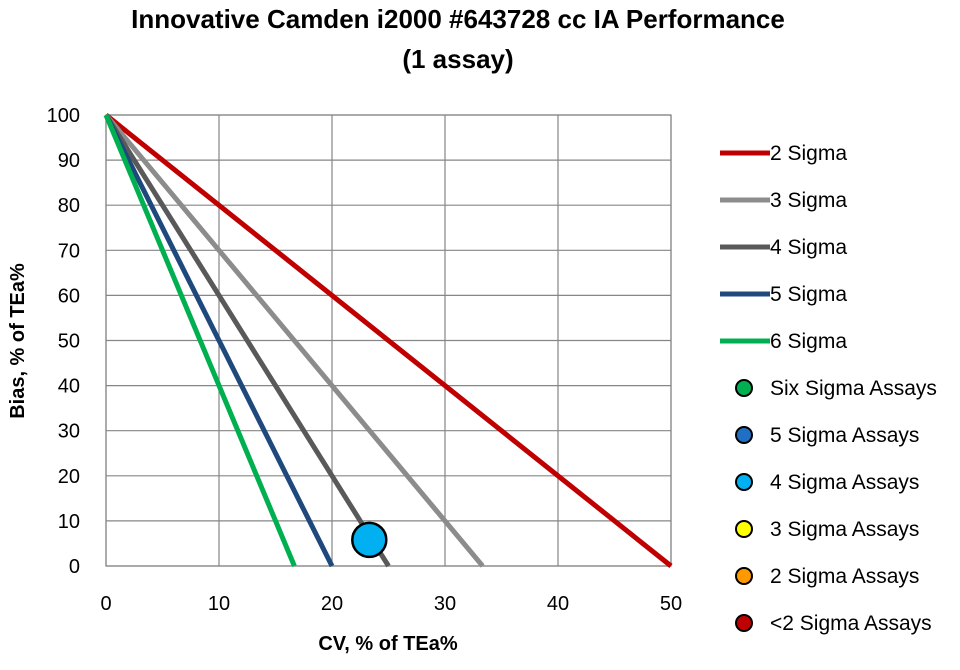 The image size is (960, 670). Describe the element at coordinates (69, 477) in the screenshot. I see `y-tick-label: 20` at that location.